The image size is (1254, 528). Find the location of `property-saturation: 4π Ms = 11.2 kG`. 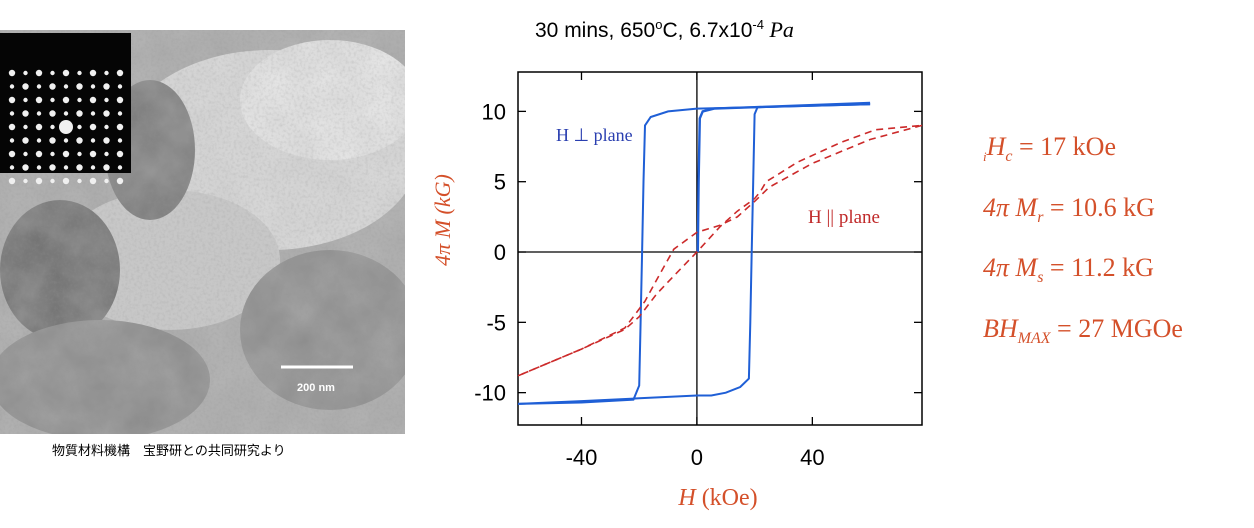

property-saturation: 4π Ms = 11.2 kG is located at coordinates (1068, 270).